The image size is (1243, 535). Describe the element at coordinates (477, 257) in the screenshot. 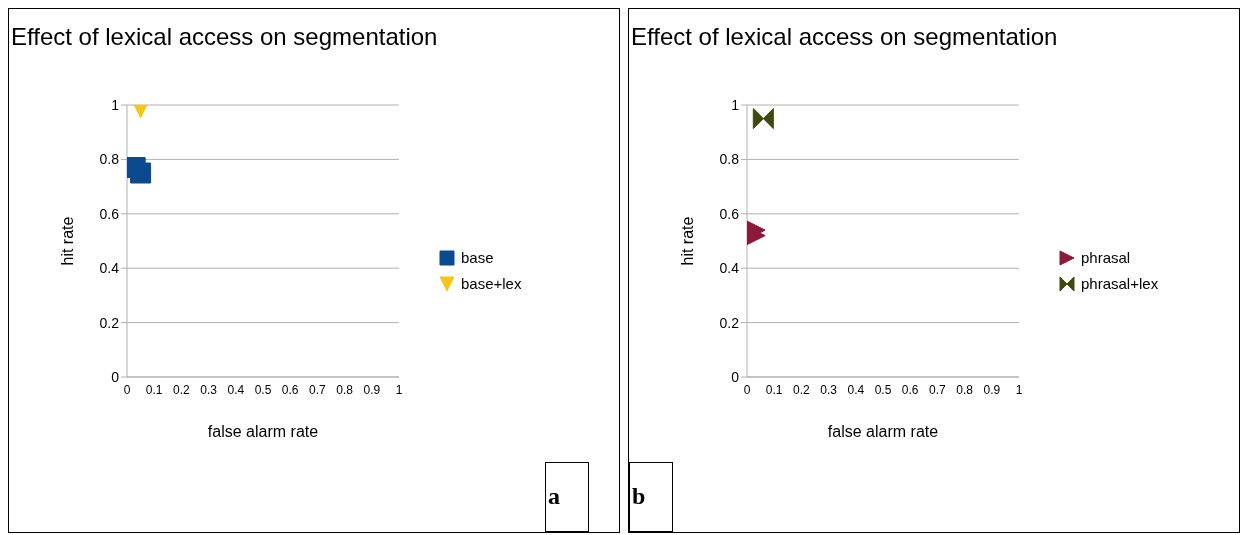

I see `legend-label: base` at that location.